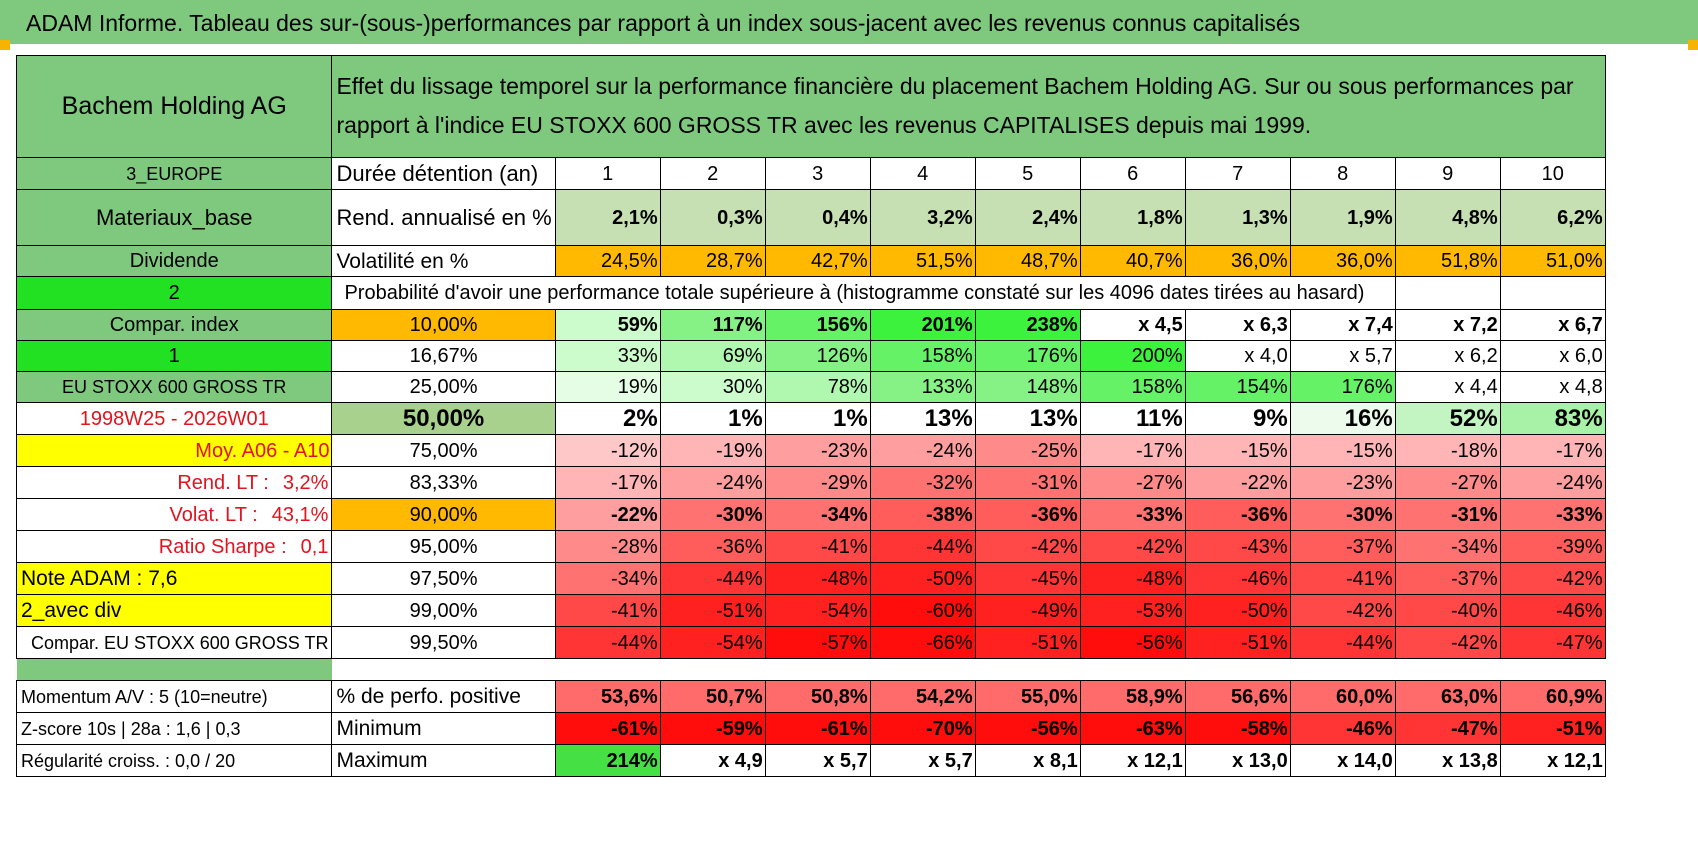  Describe the element at coordinates (1237, 610) in the screenshot. I see `percentile-value: -50%` at that location.